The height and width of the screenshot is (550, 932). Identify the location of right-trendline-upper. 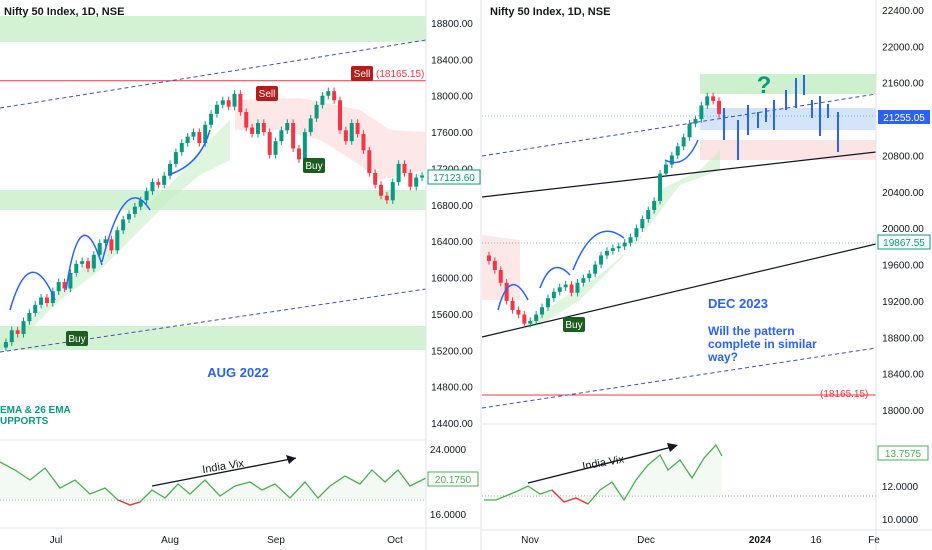
(679, 174).